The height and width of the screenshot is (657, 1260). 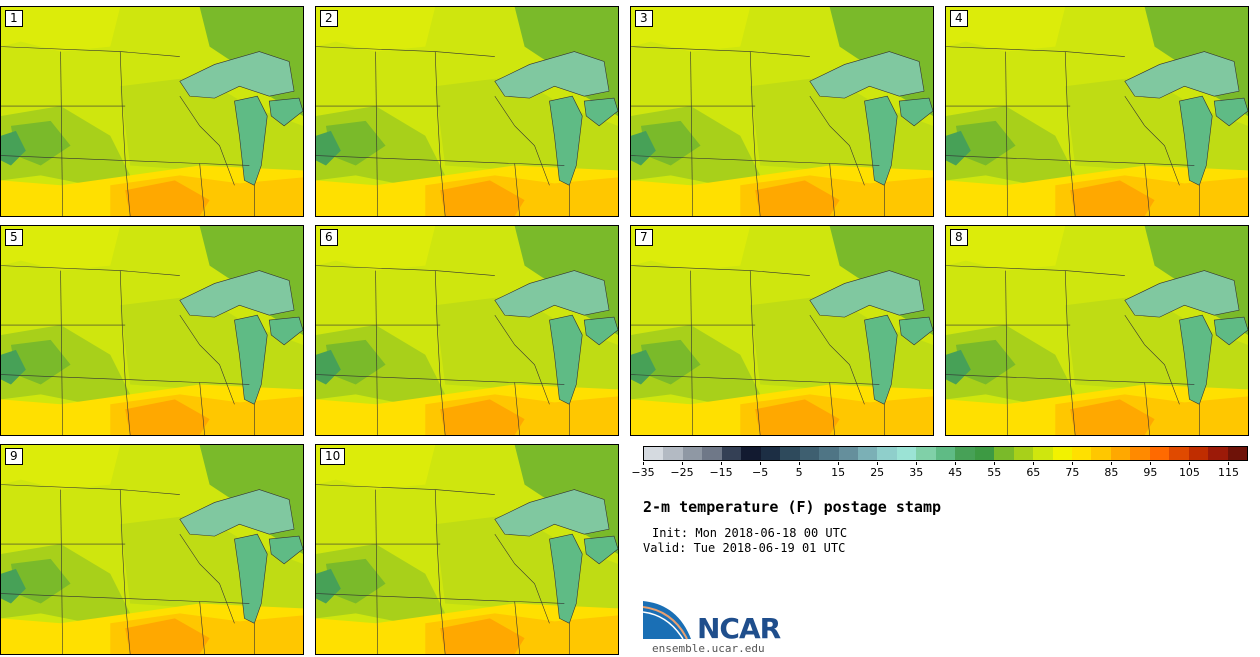 I want to click on colorbar-tick-label: 95, so click(x=1150, y=472).